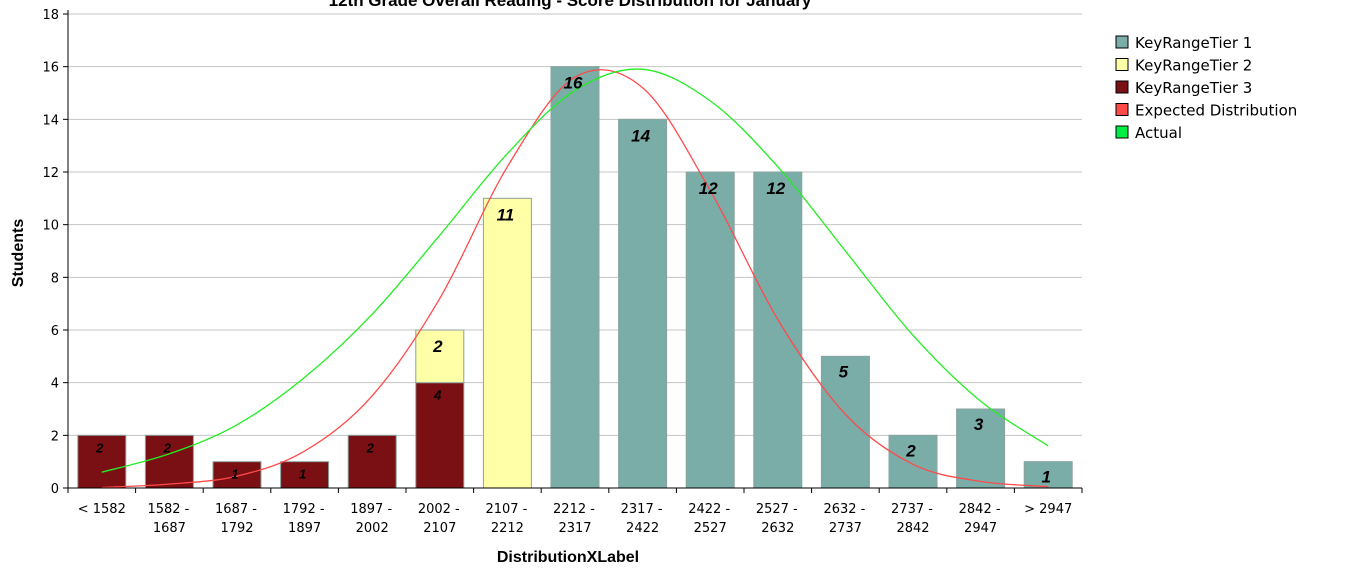 The height and width of the screenshot is (574, 1363). What do you see at coordinates (50, 173) in the screenshot?
I see `y-tick-label: 12` at bounding box center [50, 173].